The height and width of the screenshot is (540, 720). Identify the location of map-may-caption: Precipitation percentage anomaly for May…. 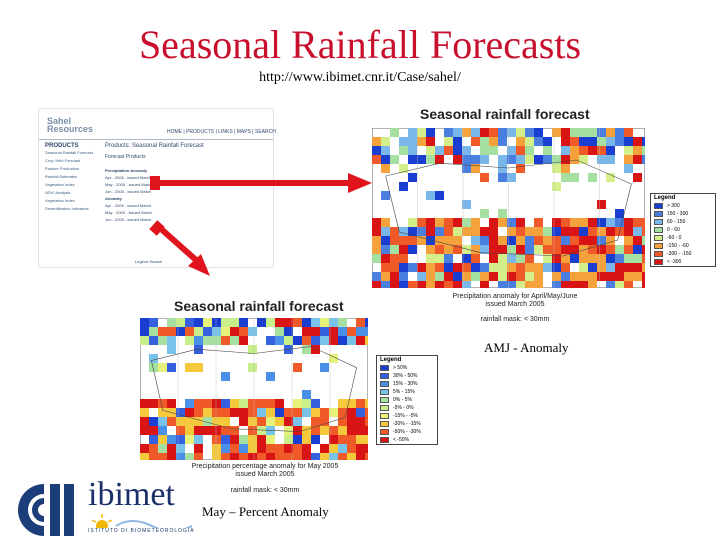
(265, 479).